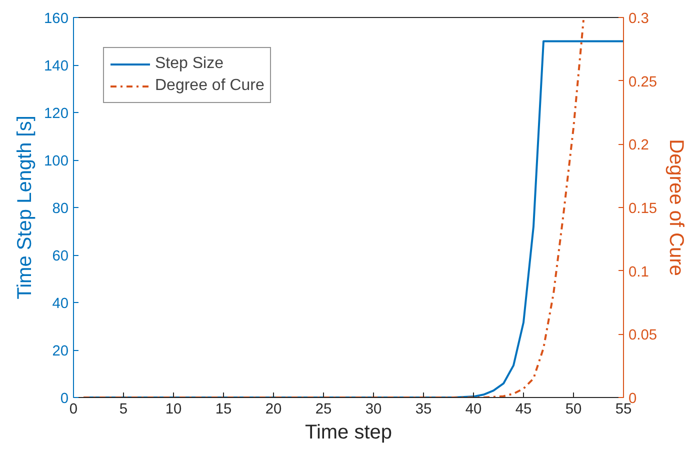 The width and height of the screenshot is (692, 456). What do you see at coordinates (60, 304) in the screenshot?
I see `y-tick-label: 40` at bounding box center [60, 304].